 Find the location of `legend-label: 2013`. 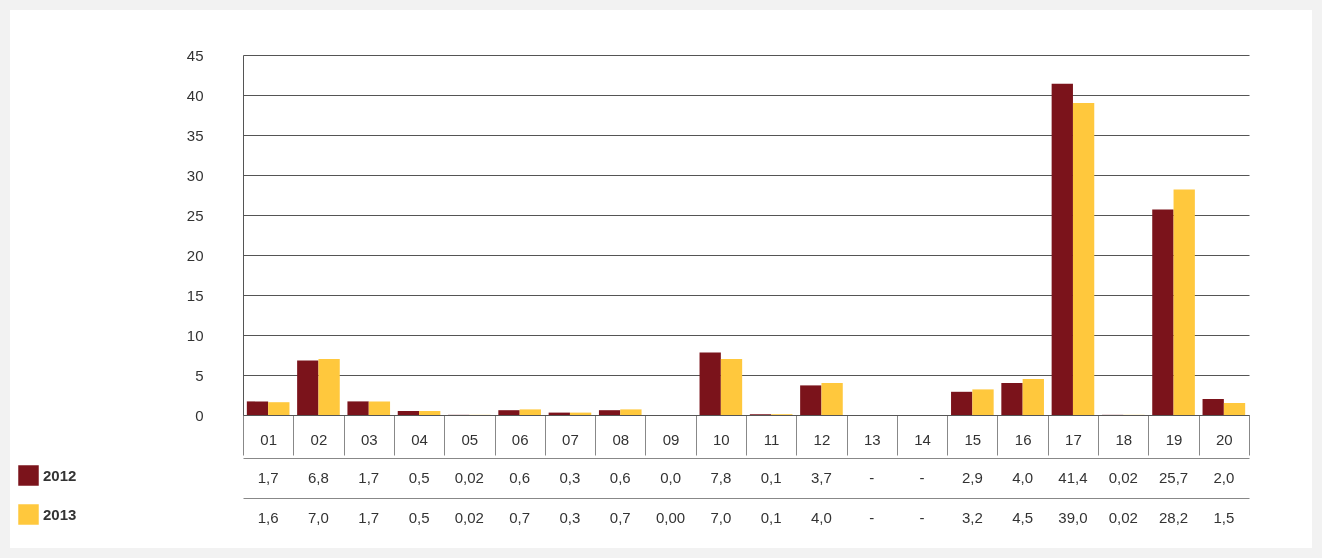

legend-label: 2013 is located at coordinates (60, 514).